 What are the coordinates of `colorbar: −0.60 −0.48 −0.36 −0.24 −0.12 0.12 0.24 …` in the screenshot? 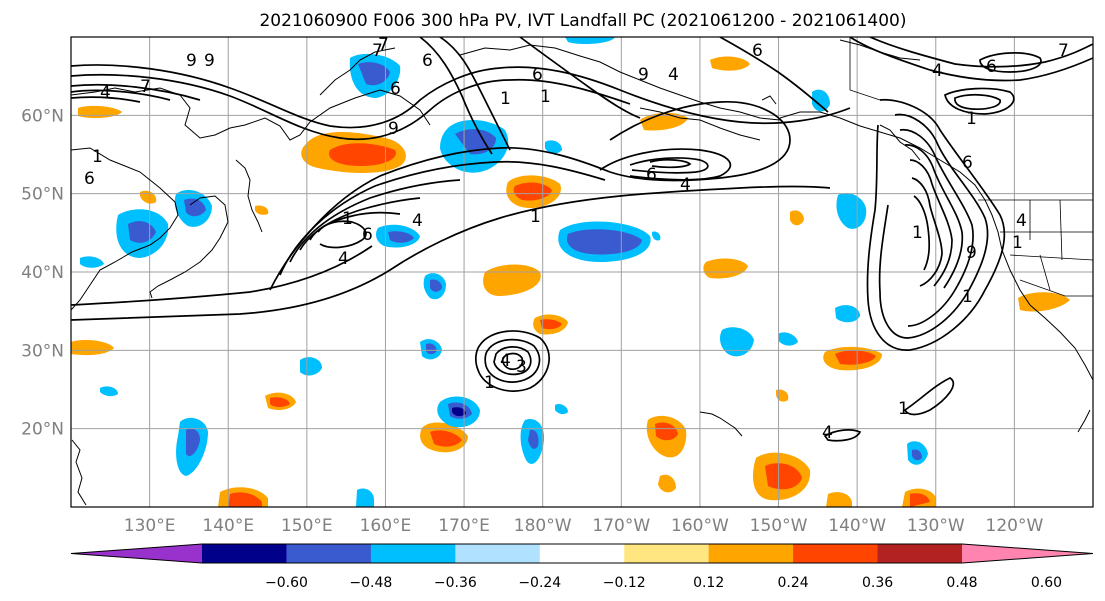 It's located at (582, 567).